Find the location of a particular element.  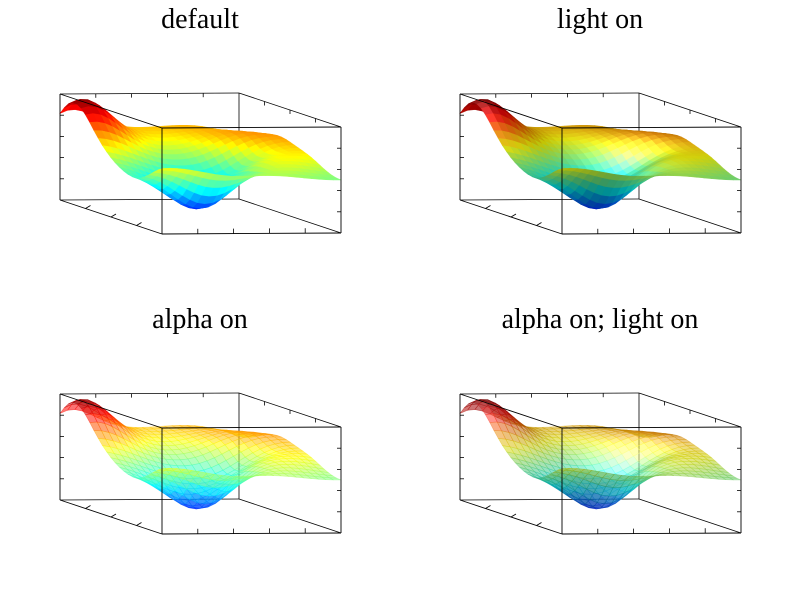

panel-title: default is located at coordinates (200, 19).